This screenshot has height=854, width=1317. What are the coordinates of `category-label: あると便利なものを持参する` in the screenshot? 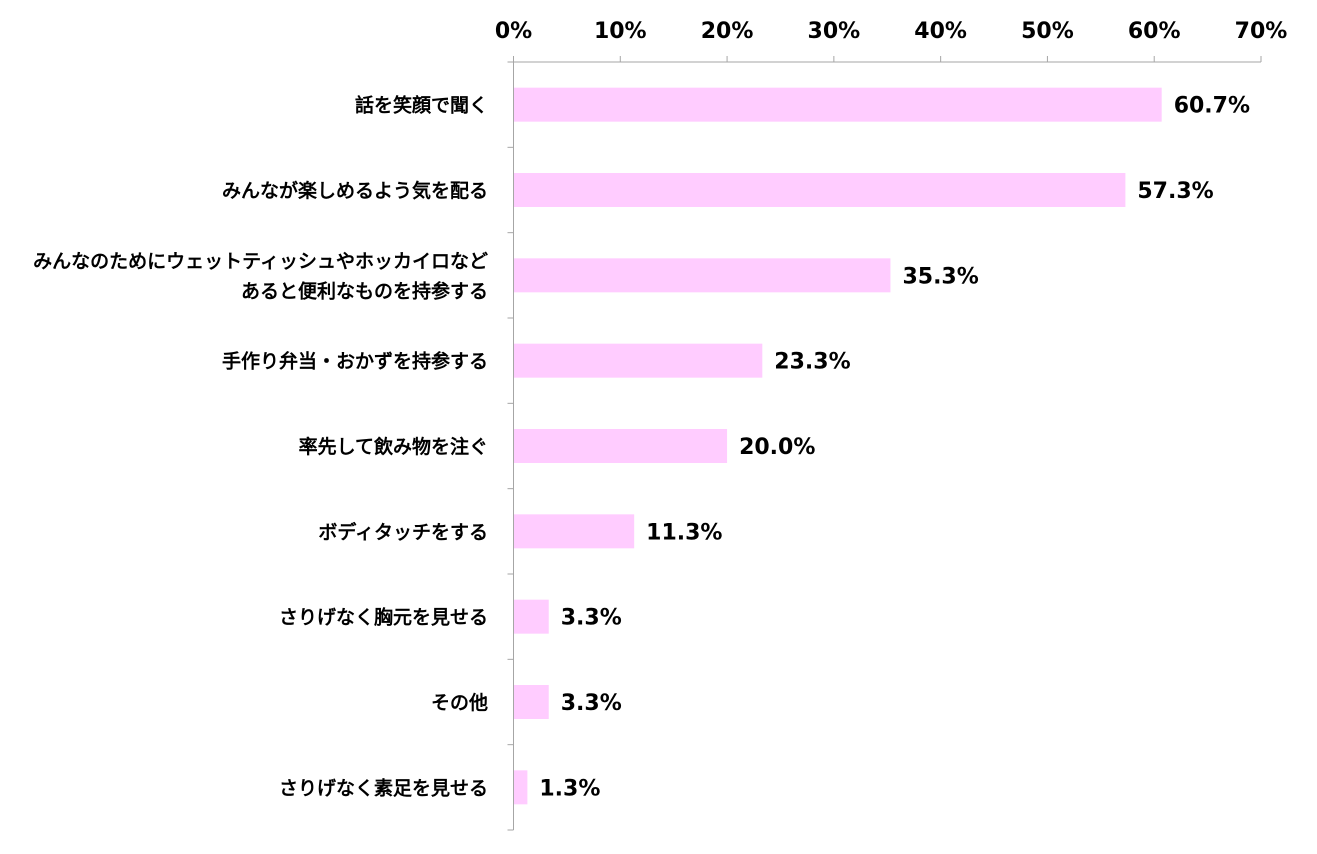 It's located at (364, 290).